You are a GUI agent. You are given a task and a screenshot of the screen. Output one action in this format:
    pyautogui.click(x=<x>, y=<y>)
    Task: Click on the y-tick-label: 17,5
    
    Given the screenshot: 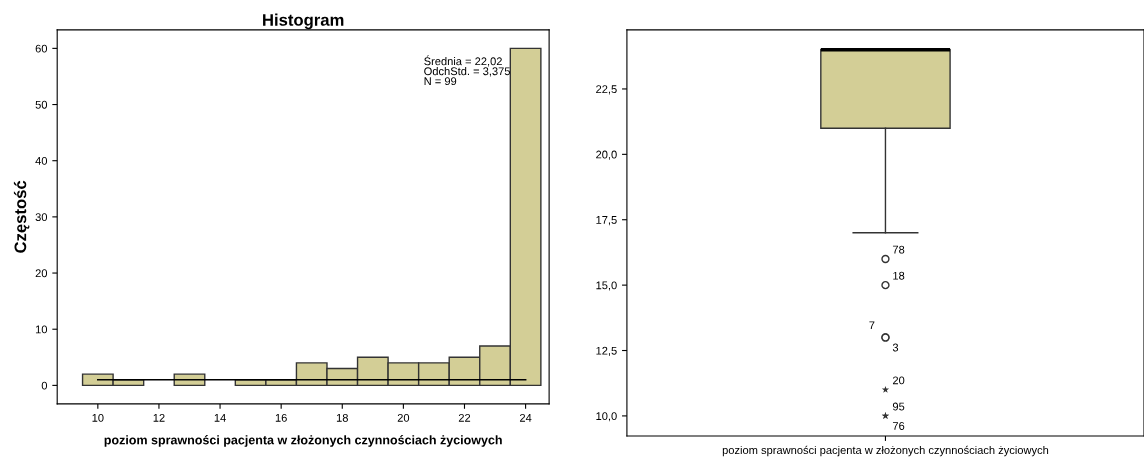 What is the action you would take?
    pyautogui.click(x=606, y=221)
    